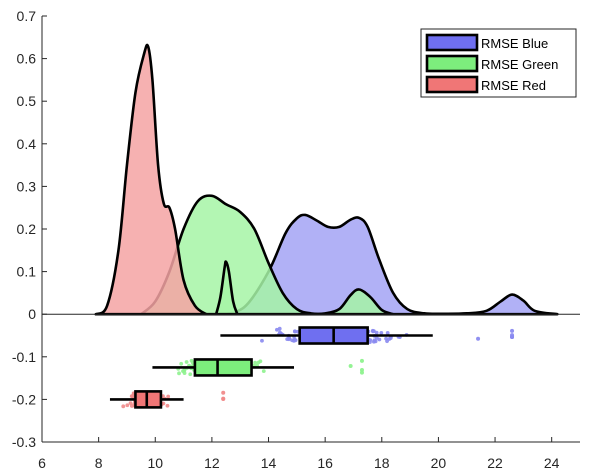 Image resolution: width=593 pixels, height=474 pixels. I want to click on rmse-green-density, so click(267, 255).